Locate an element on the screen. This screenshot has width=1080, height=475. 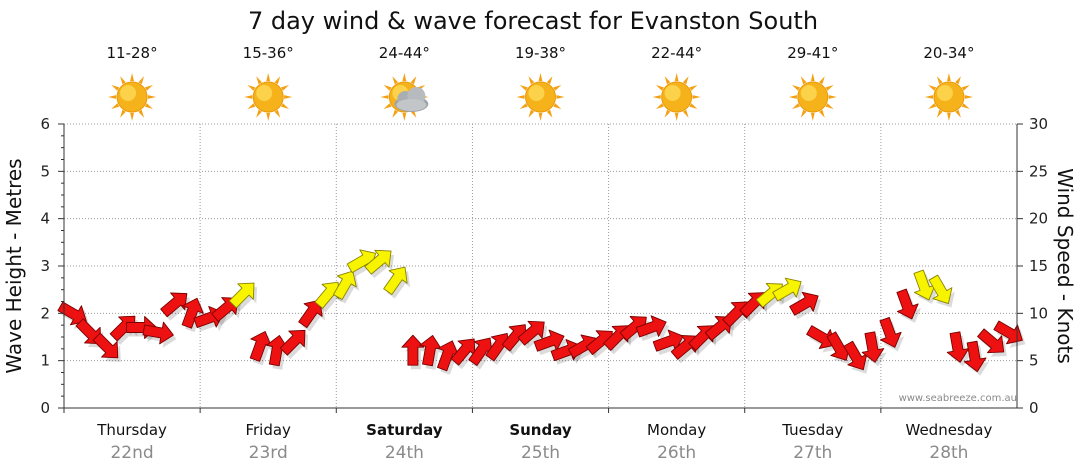
day-date-label: 28th is located at coordinates (948, 453).